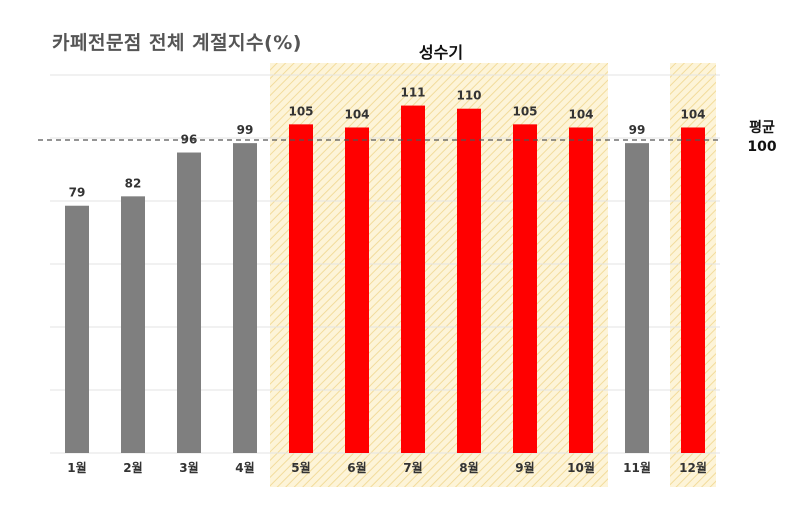 The width and height of the screenshot is (800, 514). Describe the element at coordinates (637, 467) in the screenshot. I see `x-tick-label: 11월` at that location.